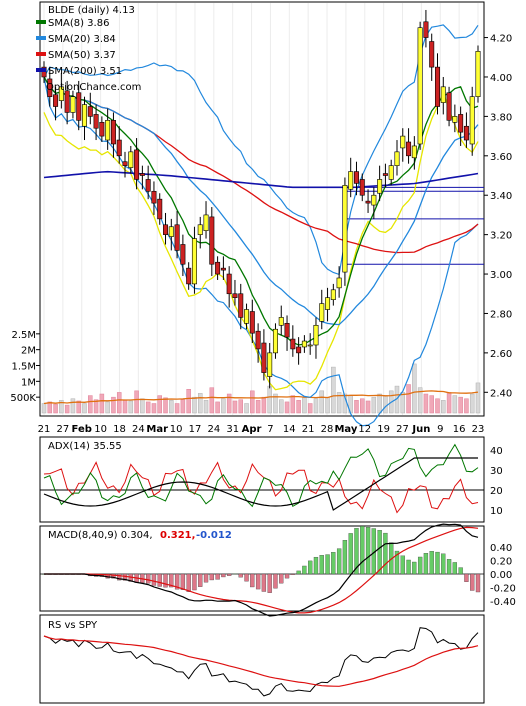  I want to click on macd-y-tick-label: 0.00, so click(501, 575).